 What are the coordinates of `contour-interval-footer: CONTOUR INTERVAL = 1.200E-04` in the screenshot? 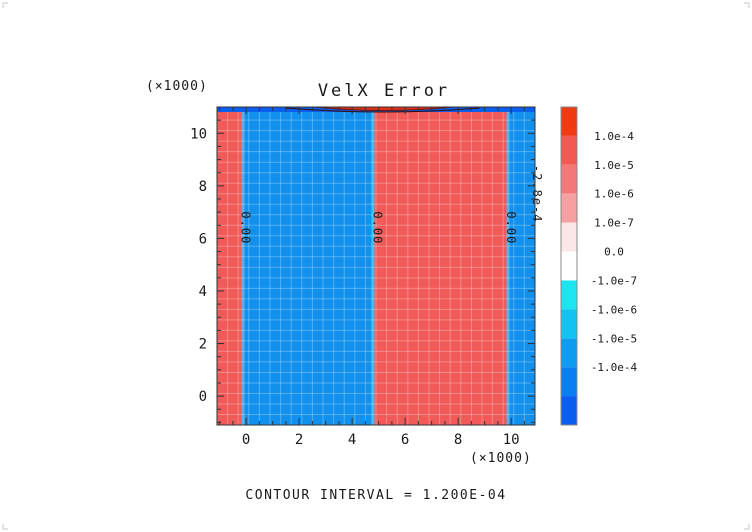 It's located at (375, 495).